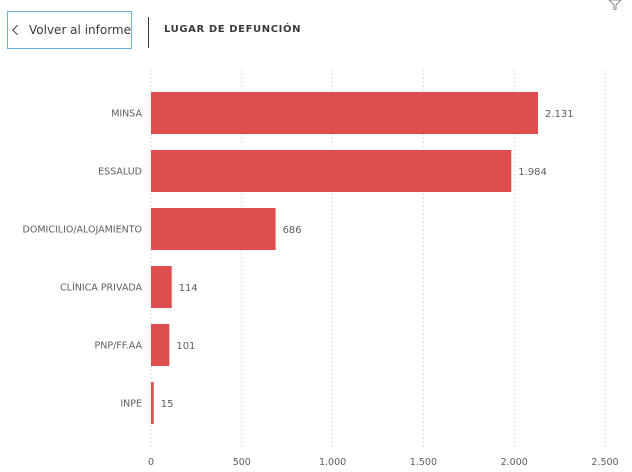 The image size is (632, 472). Describe the element at coordinates (514, 462) in the screenshot. I see `x-tick-label: 2.000` at that location.